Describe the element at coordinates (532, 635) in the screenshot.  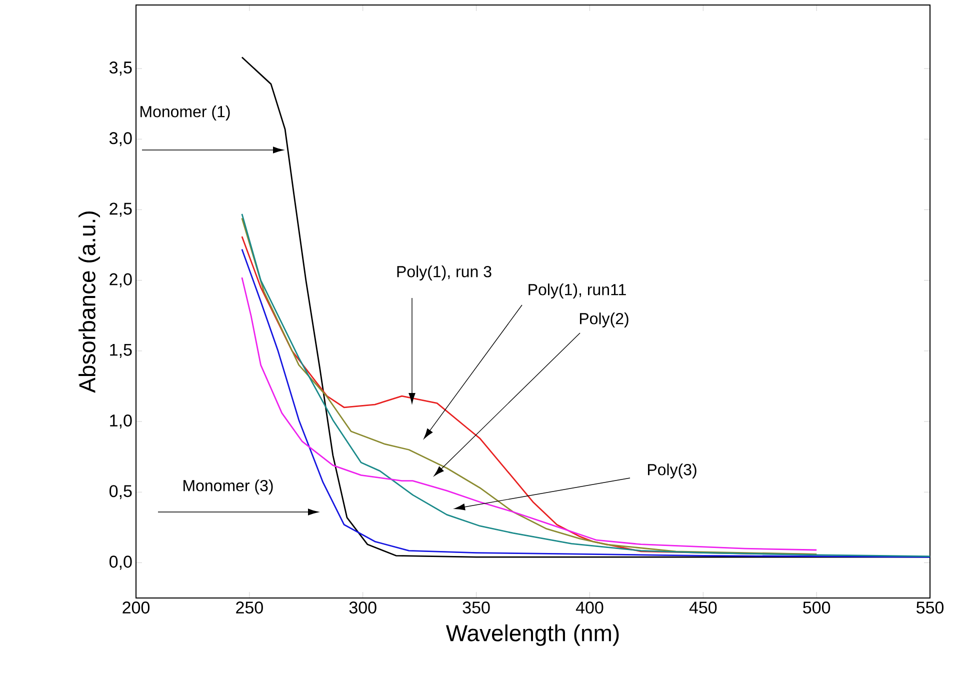
I see `x-axis-title: Wavelength (nm)` at that location.